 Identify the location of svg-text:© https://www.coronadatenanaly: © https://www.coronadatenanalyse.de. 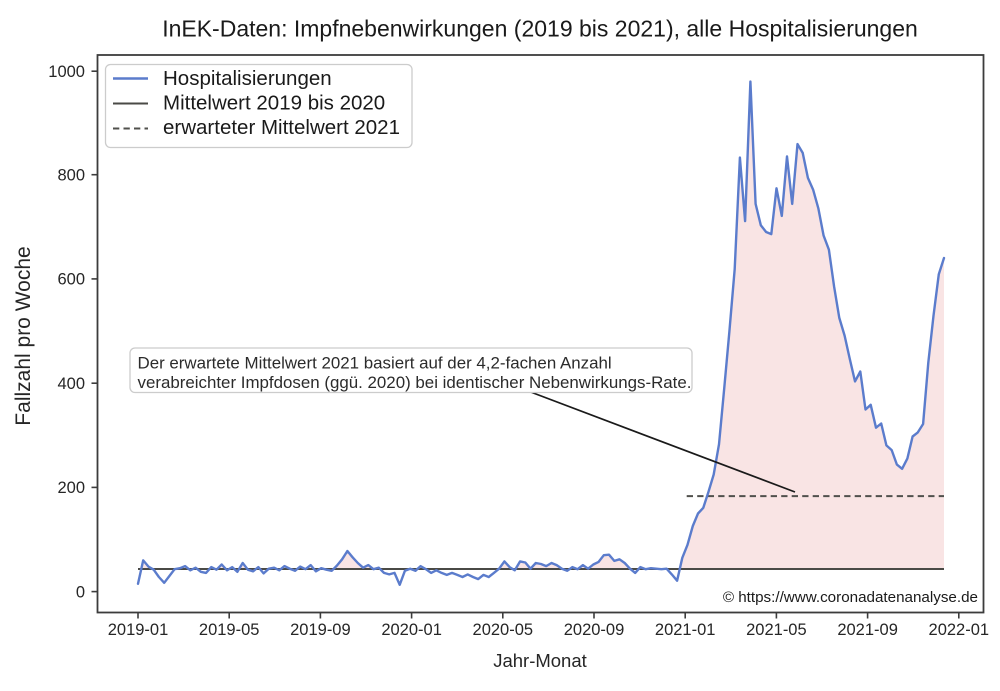
(850, 597).